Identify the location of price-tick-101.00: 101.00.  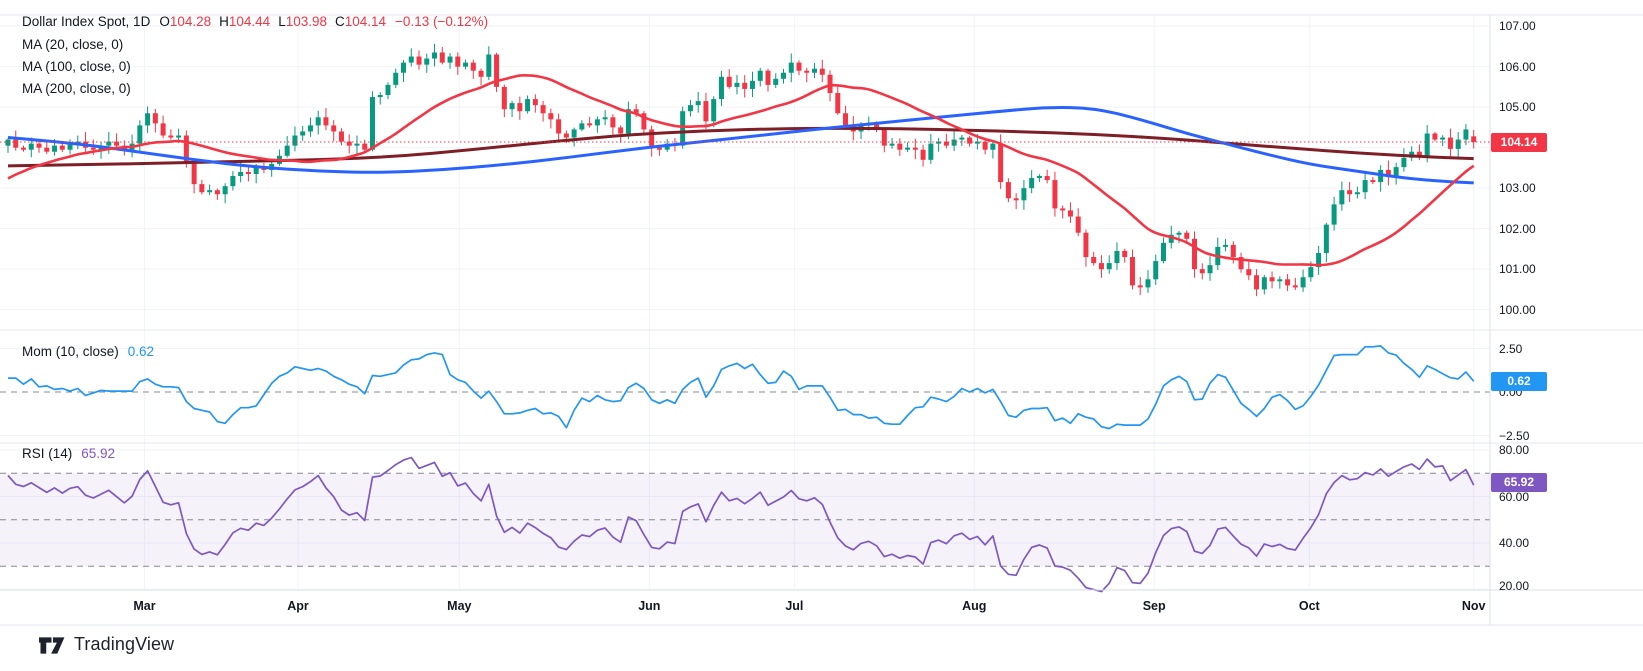
(1517, 269).